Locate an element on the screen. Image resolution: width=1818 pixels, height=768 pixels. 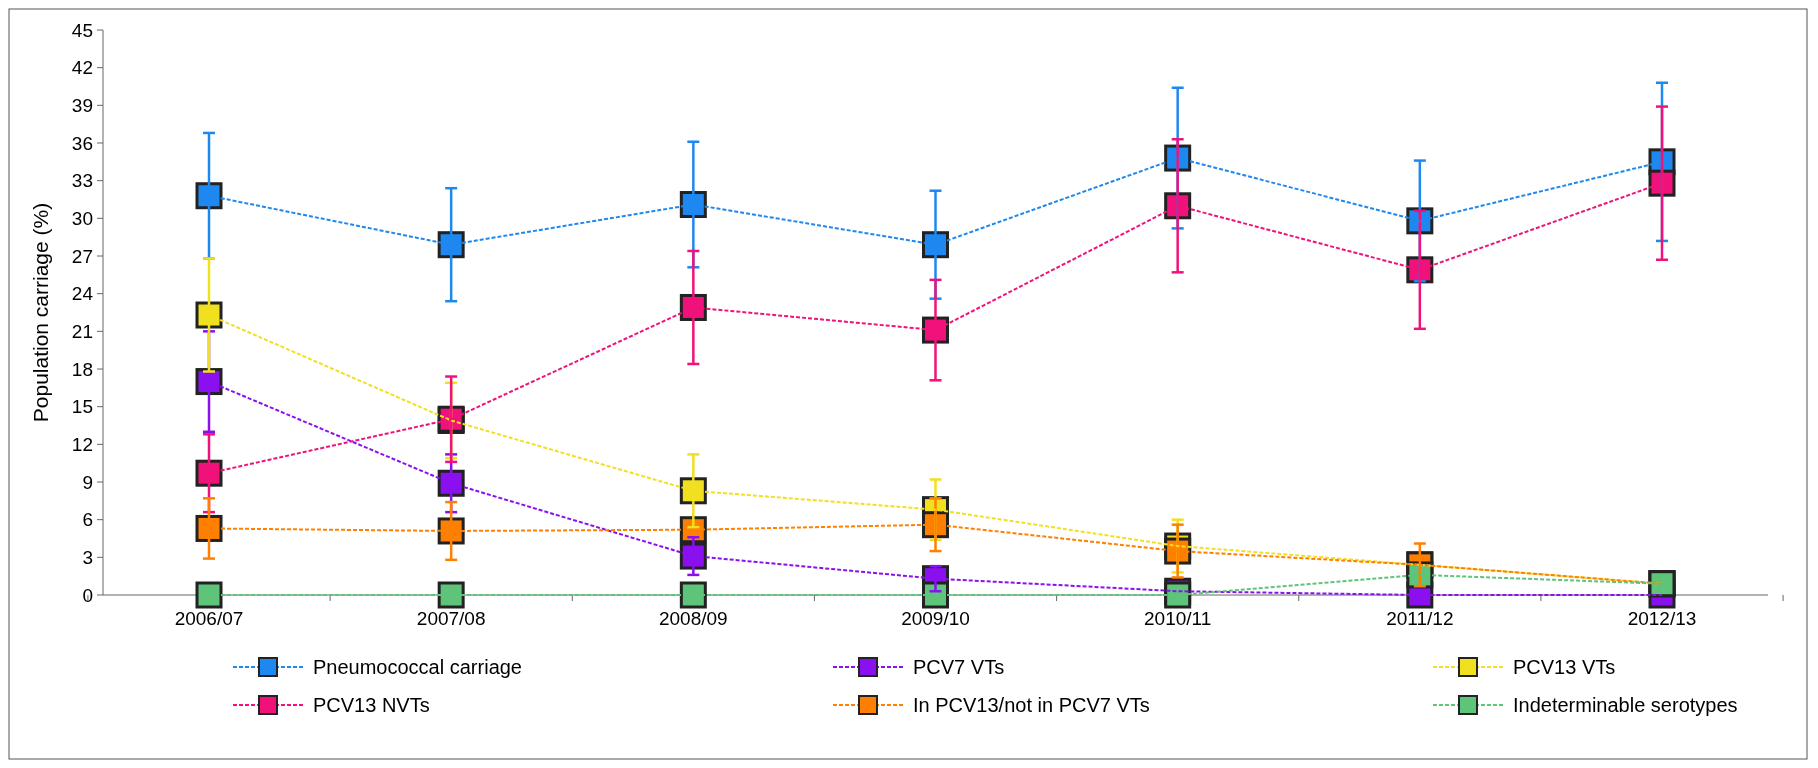
y-tick-label: 45 is located at coordinates (82, 30).